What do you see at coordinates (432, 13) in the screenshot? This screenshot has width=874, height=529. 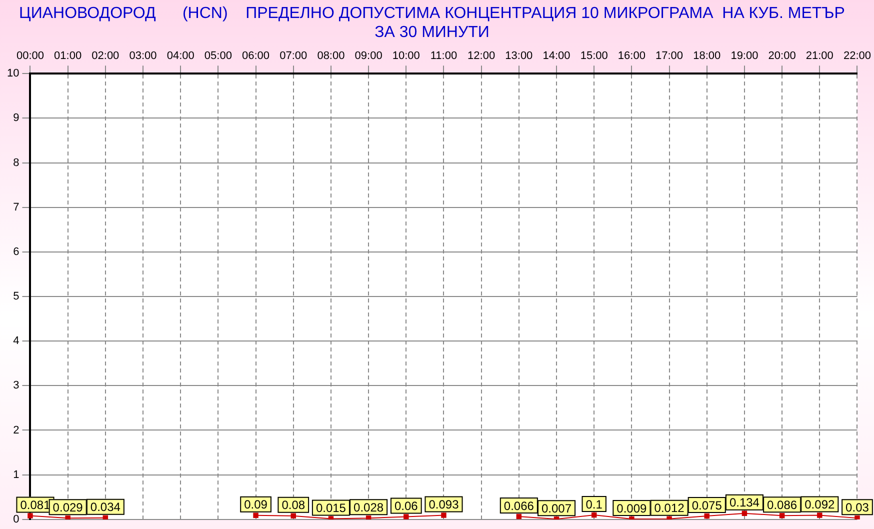 I see `text: ЦИАНОВОДОРОД (HCN) ПРЕДЕЛНО ДОПУСТИМА КОНЦЕНТРАЦИЯ 10 МИКРОГРАМА НА КУБ. МЕТЪР` at bounding box center [432, 13].